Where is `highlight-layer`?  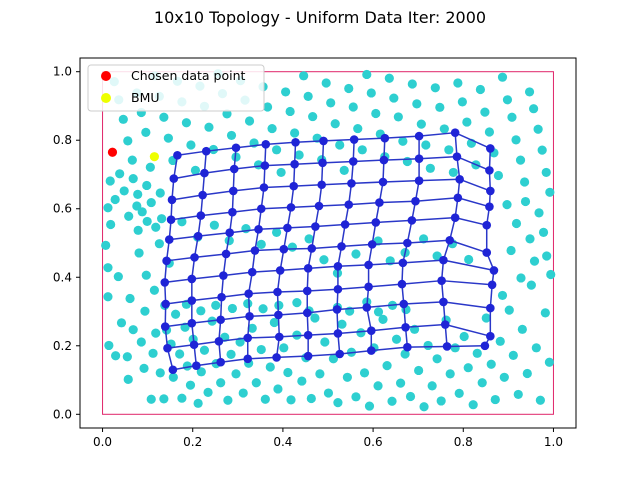 highlight-layer is located at coordinates (133, 154).